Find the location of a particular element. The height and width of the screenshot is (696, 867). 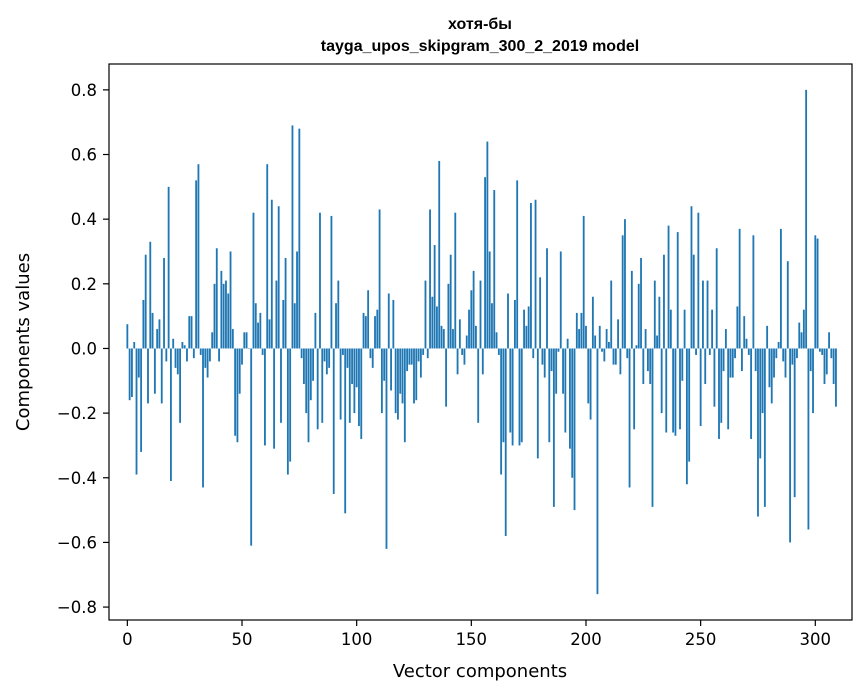

x-tick-label: 250 is located at coordinates (701, 639).